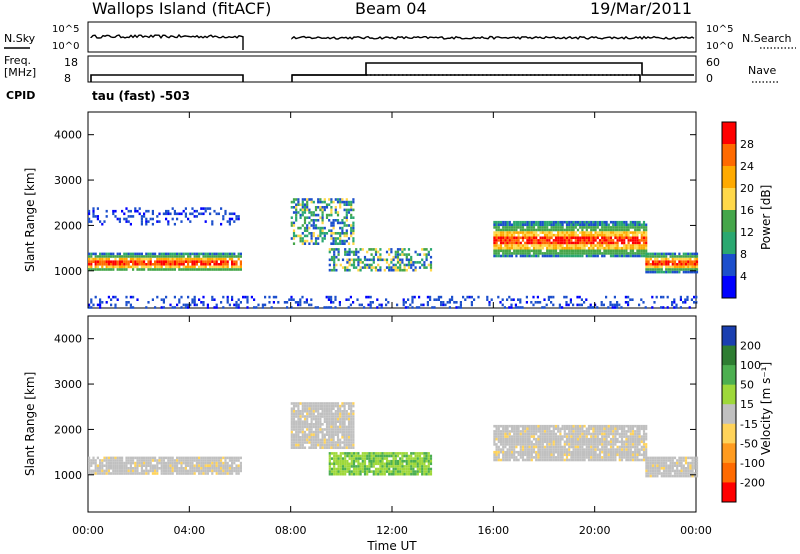  I want to click on nsky-tick-top: 10^5, so click(65, 29).